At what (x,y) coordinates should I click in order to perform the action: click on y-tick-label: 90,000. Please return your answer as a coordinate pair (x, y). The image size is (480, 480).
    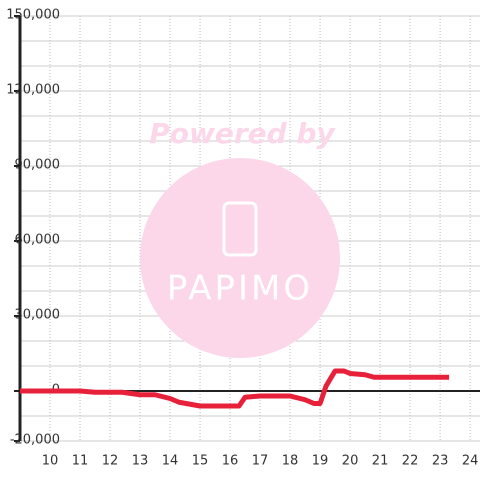
    Looking at the image, I should click on (38, 165).